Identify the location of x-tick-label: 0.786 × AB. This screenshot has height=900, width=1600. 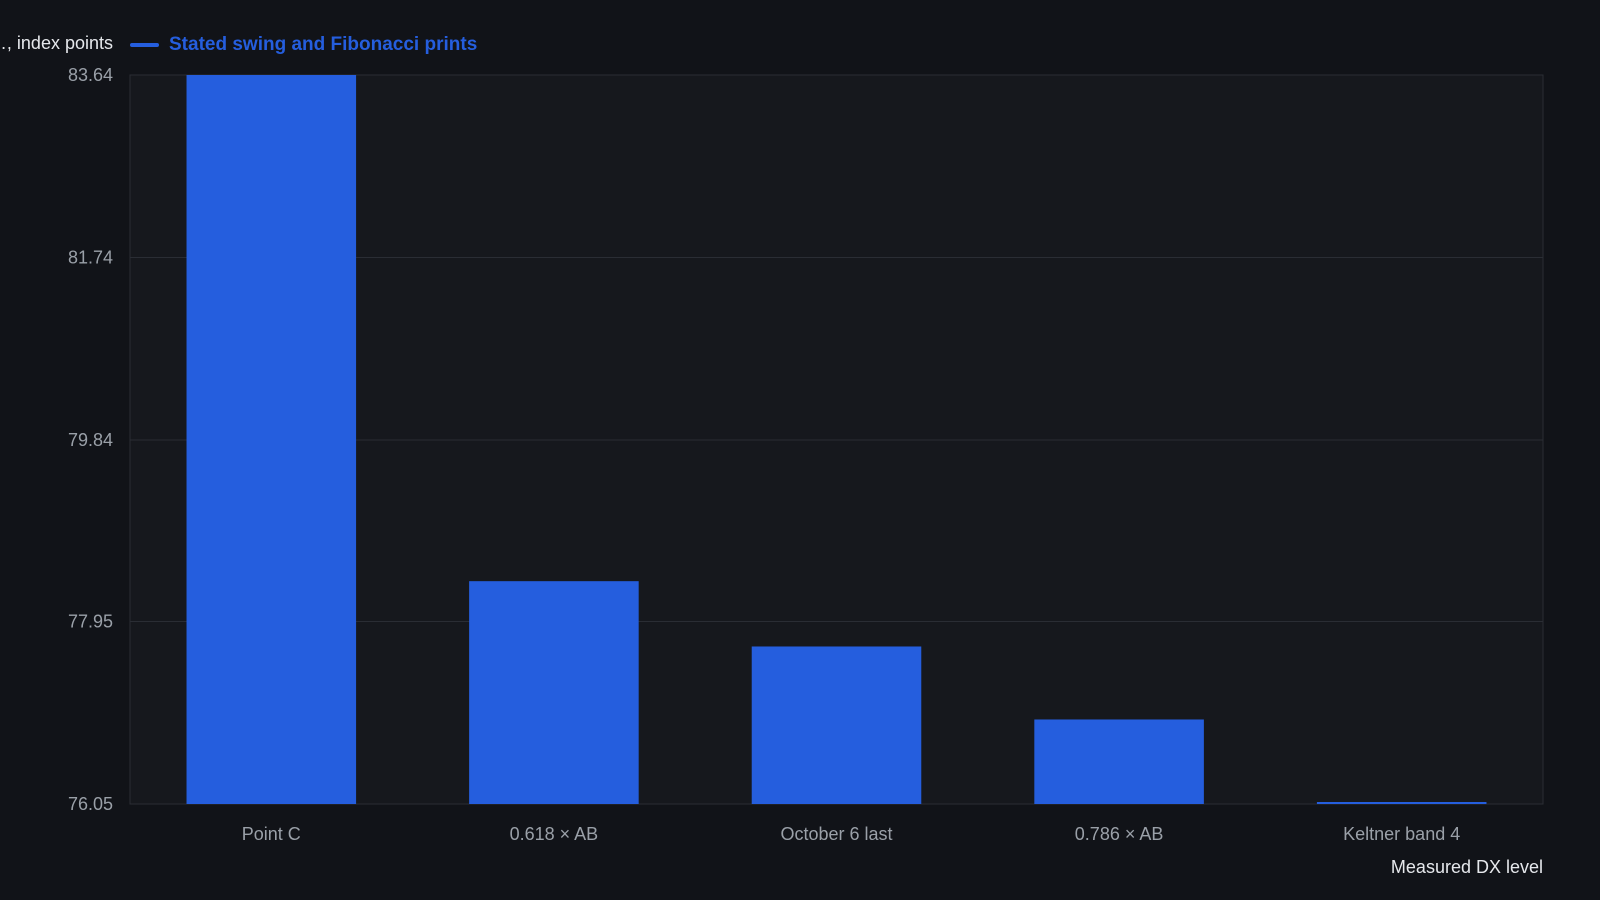
(1119, 834).